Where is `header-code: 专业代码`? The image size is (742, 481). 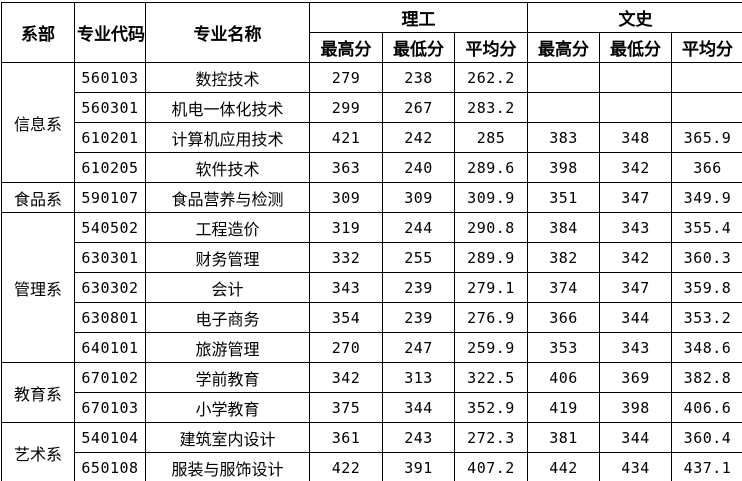 header-code: 专业代码 is located at coordinates (110, 32).